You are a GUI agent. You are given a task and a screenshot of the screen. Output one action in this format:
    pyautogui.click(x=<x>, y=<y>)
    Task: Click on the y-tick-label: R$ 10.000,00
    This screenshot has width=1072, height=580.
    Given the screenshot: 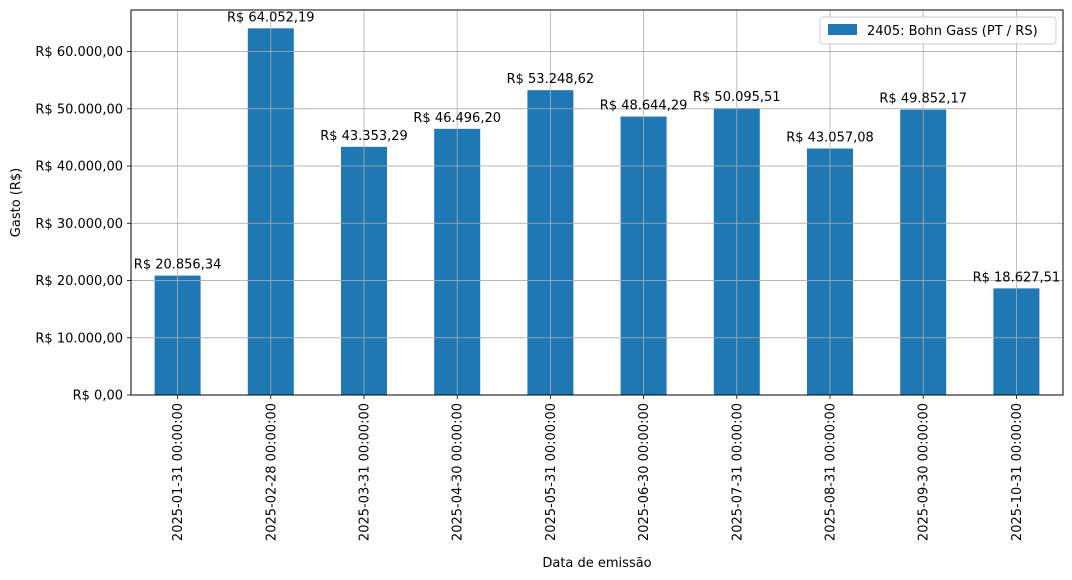 What is the action you would take?
    pyautogui.click(x=79, y=338)
    